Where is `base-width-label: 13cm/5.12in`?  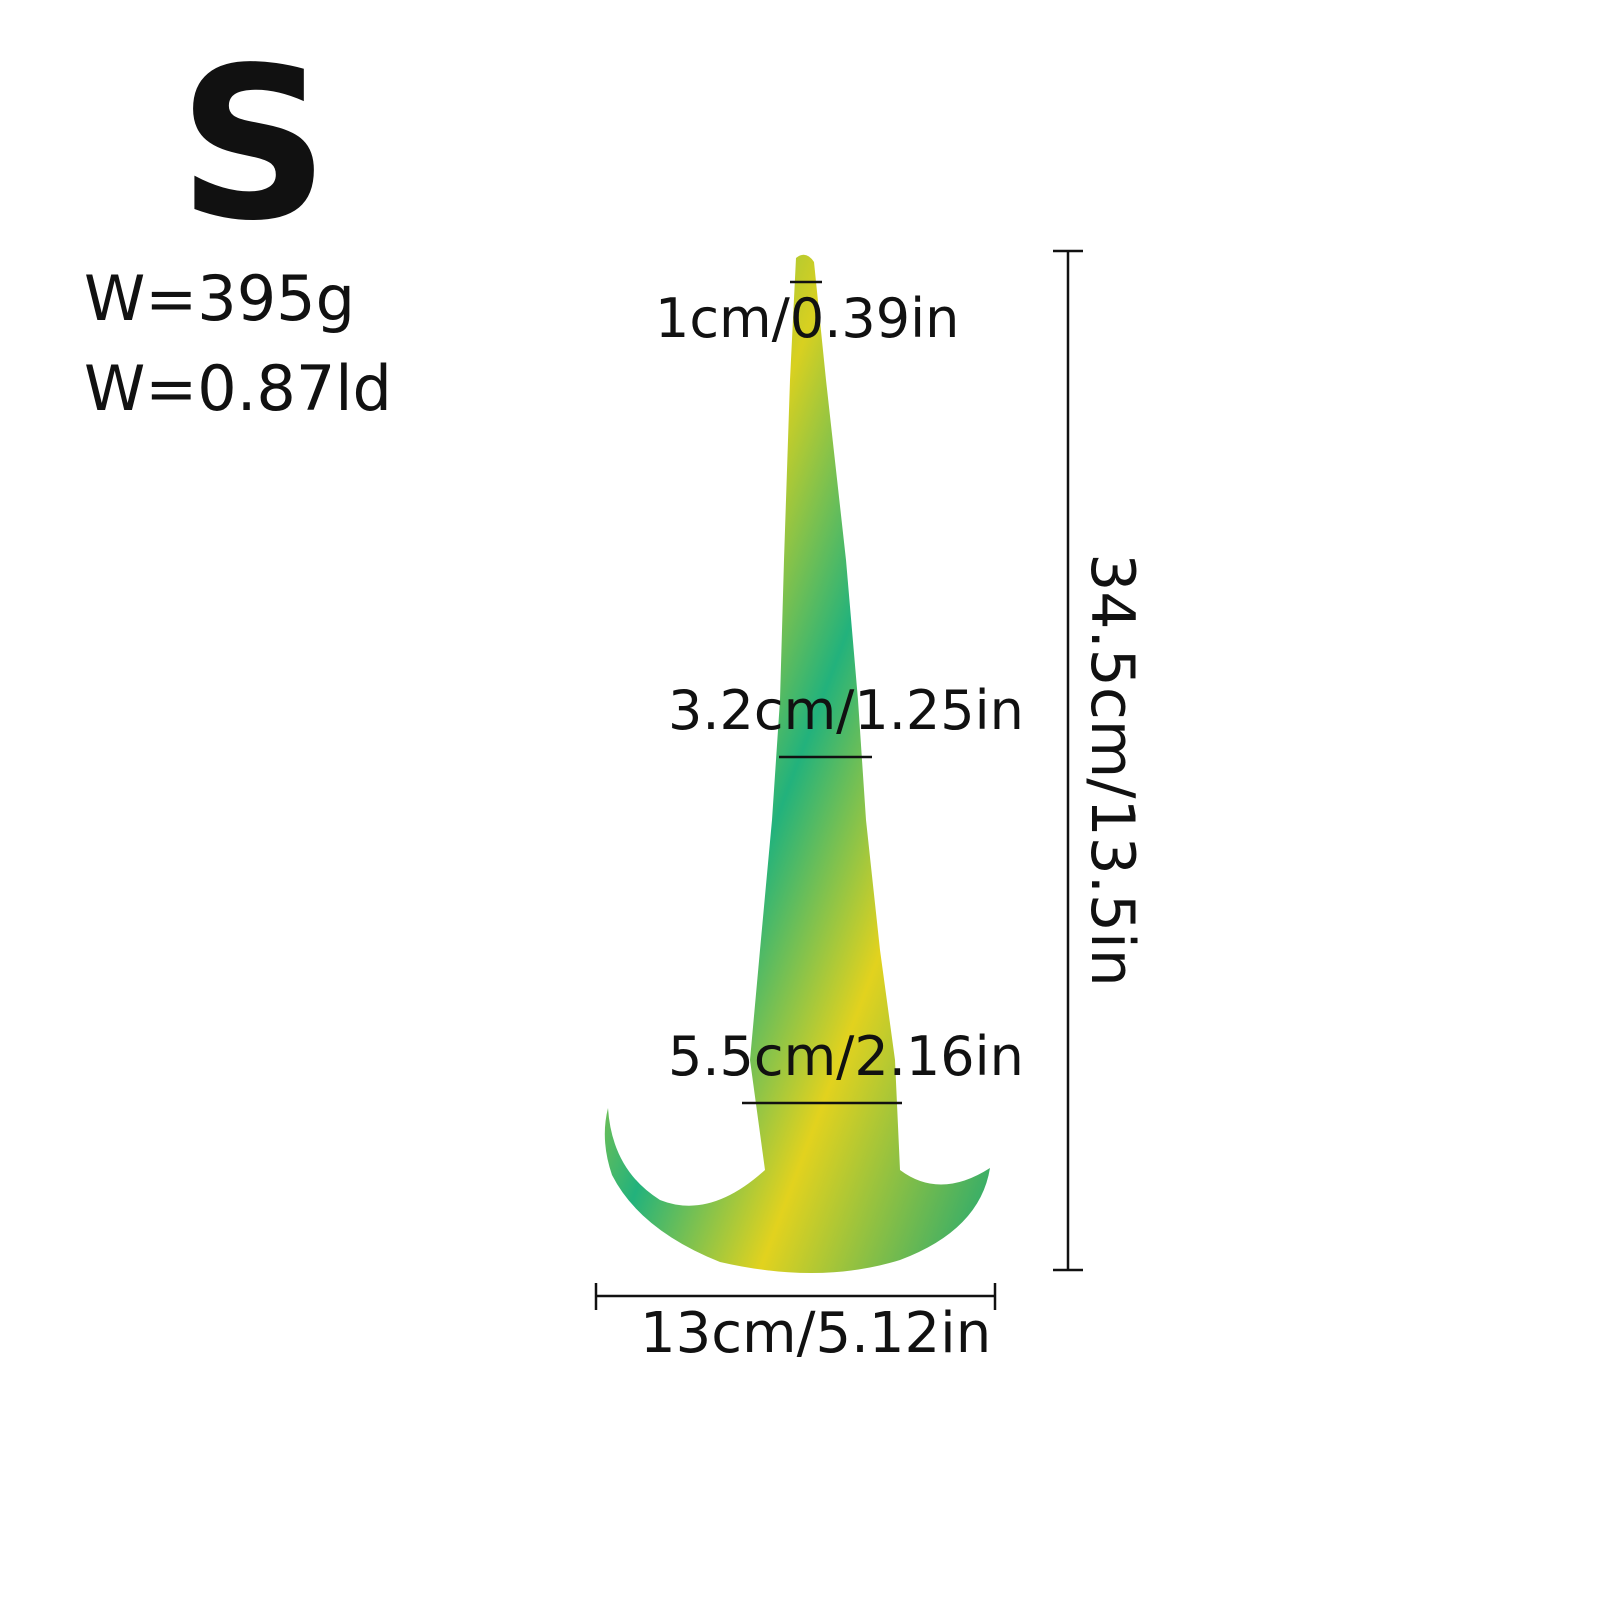 base-width-label: 13cm/5.12in is located at coordinates (816, 1333).